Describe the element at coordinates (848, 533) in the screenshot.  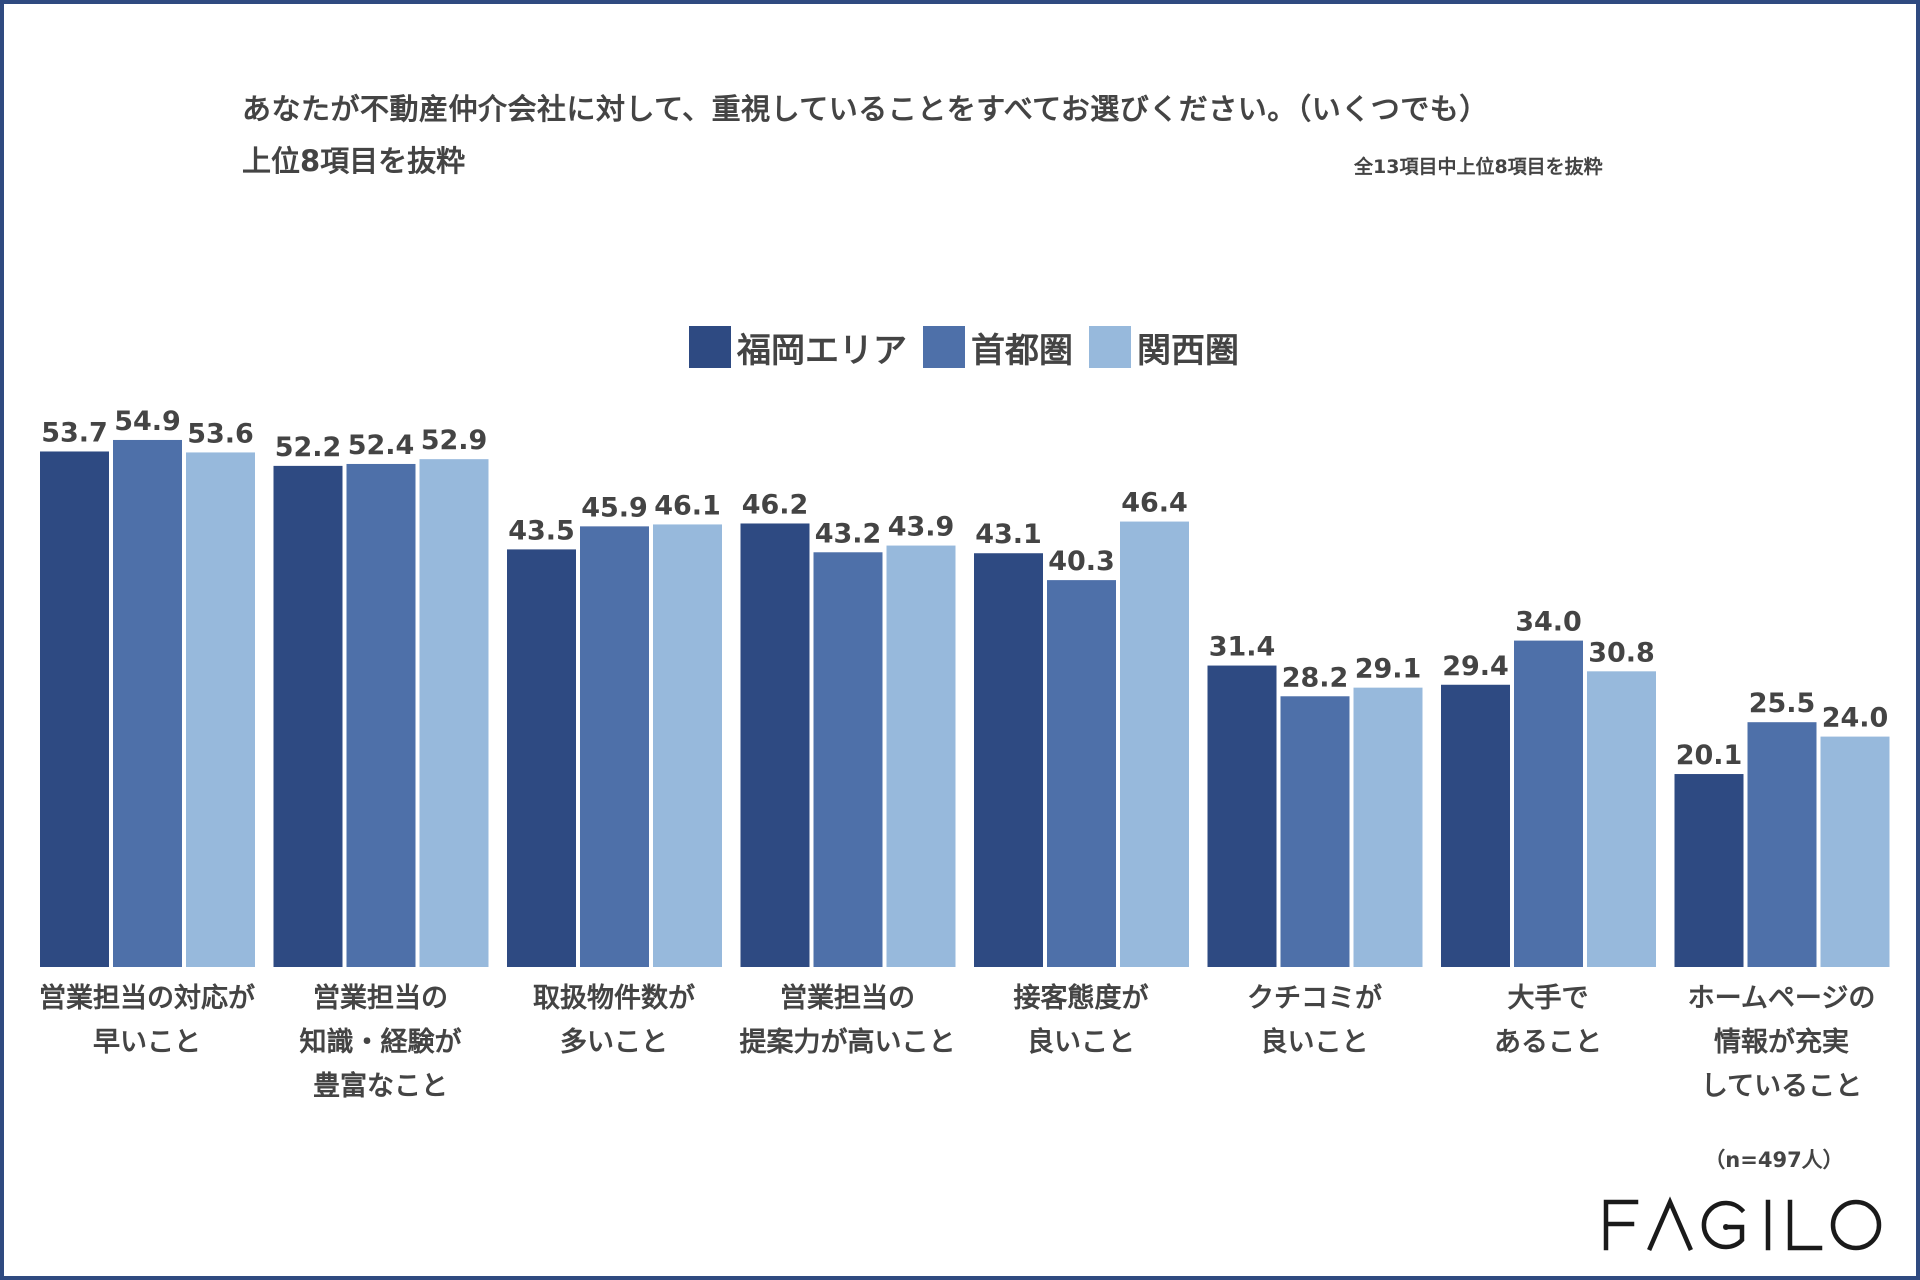
I see `data-label: 43.2` at that location.